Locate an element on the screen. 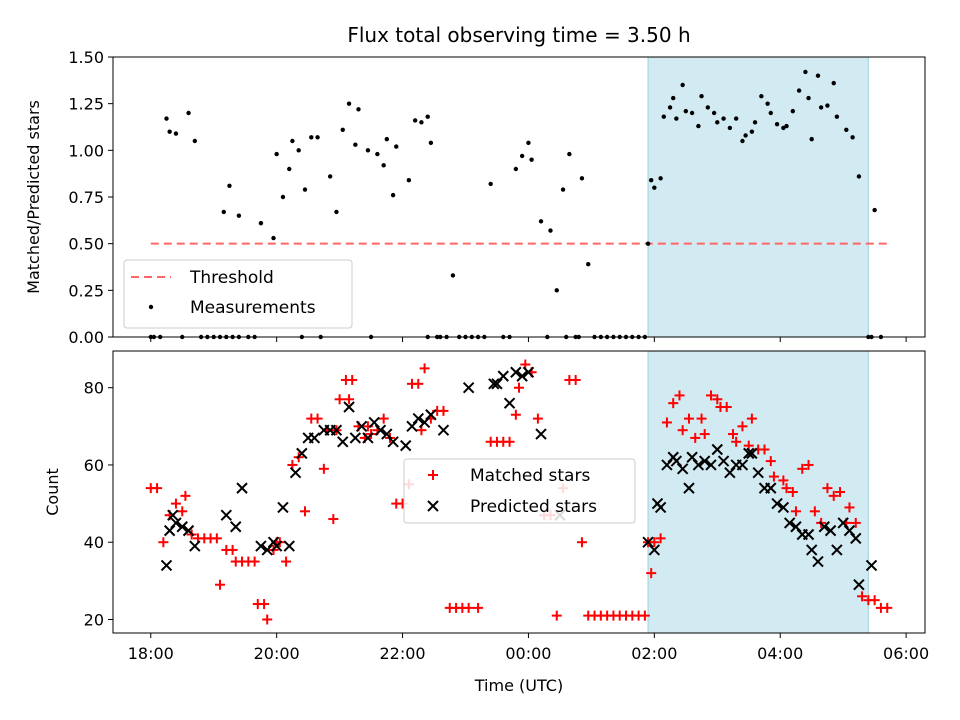  legend-predicted-swatch is located at coordinates (433, 506).